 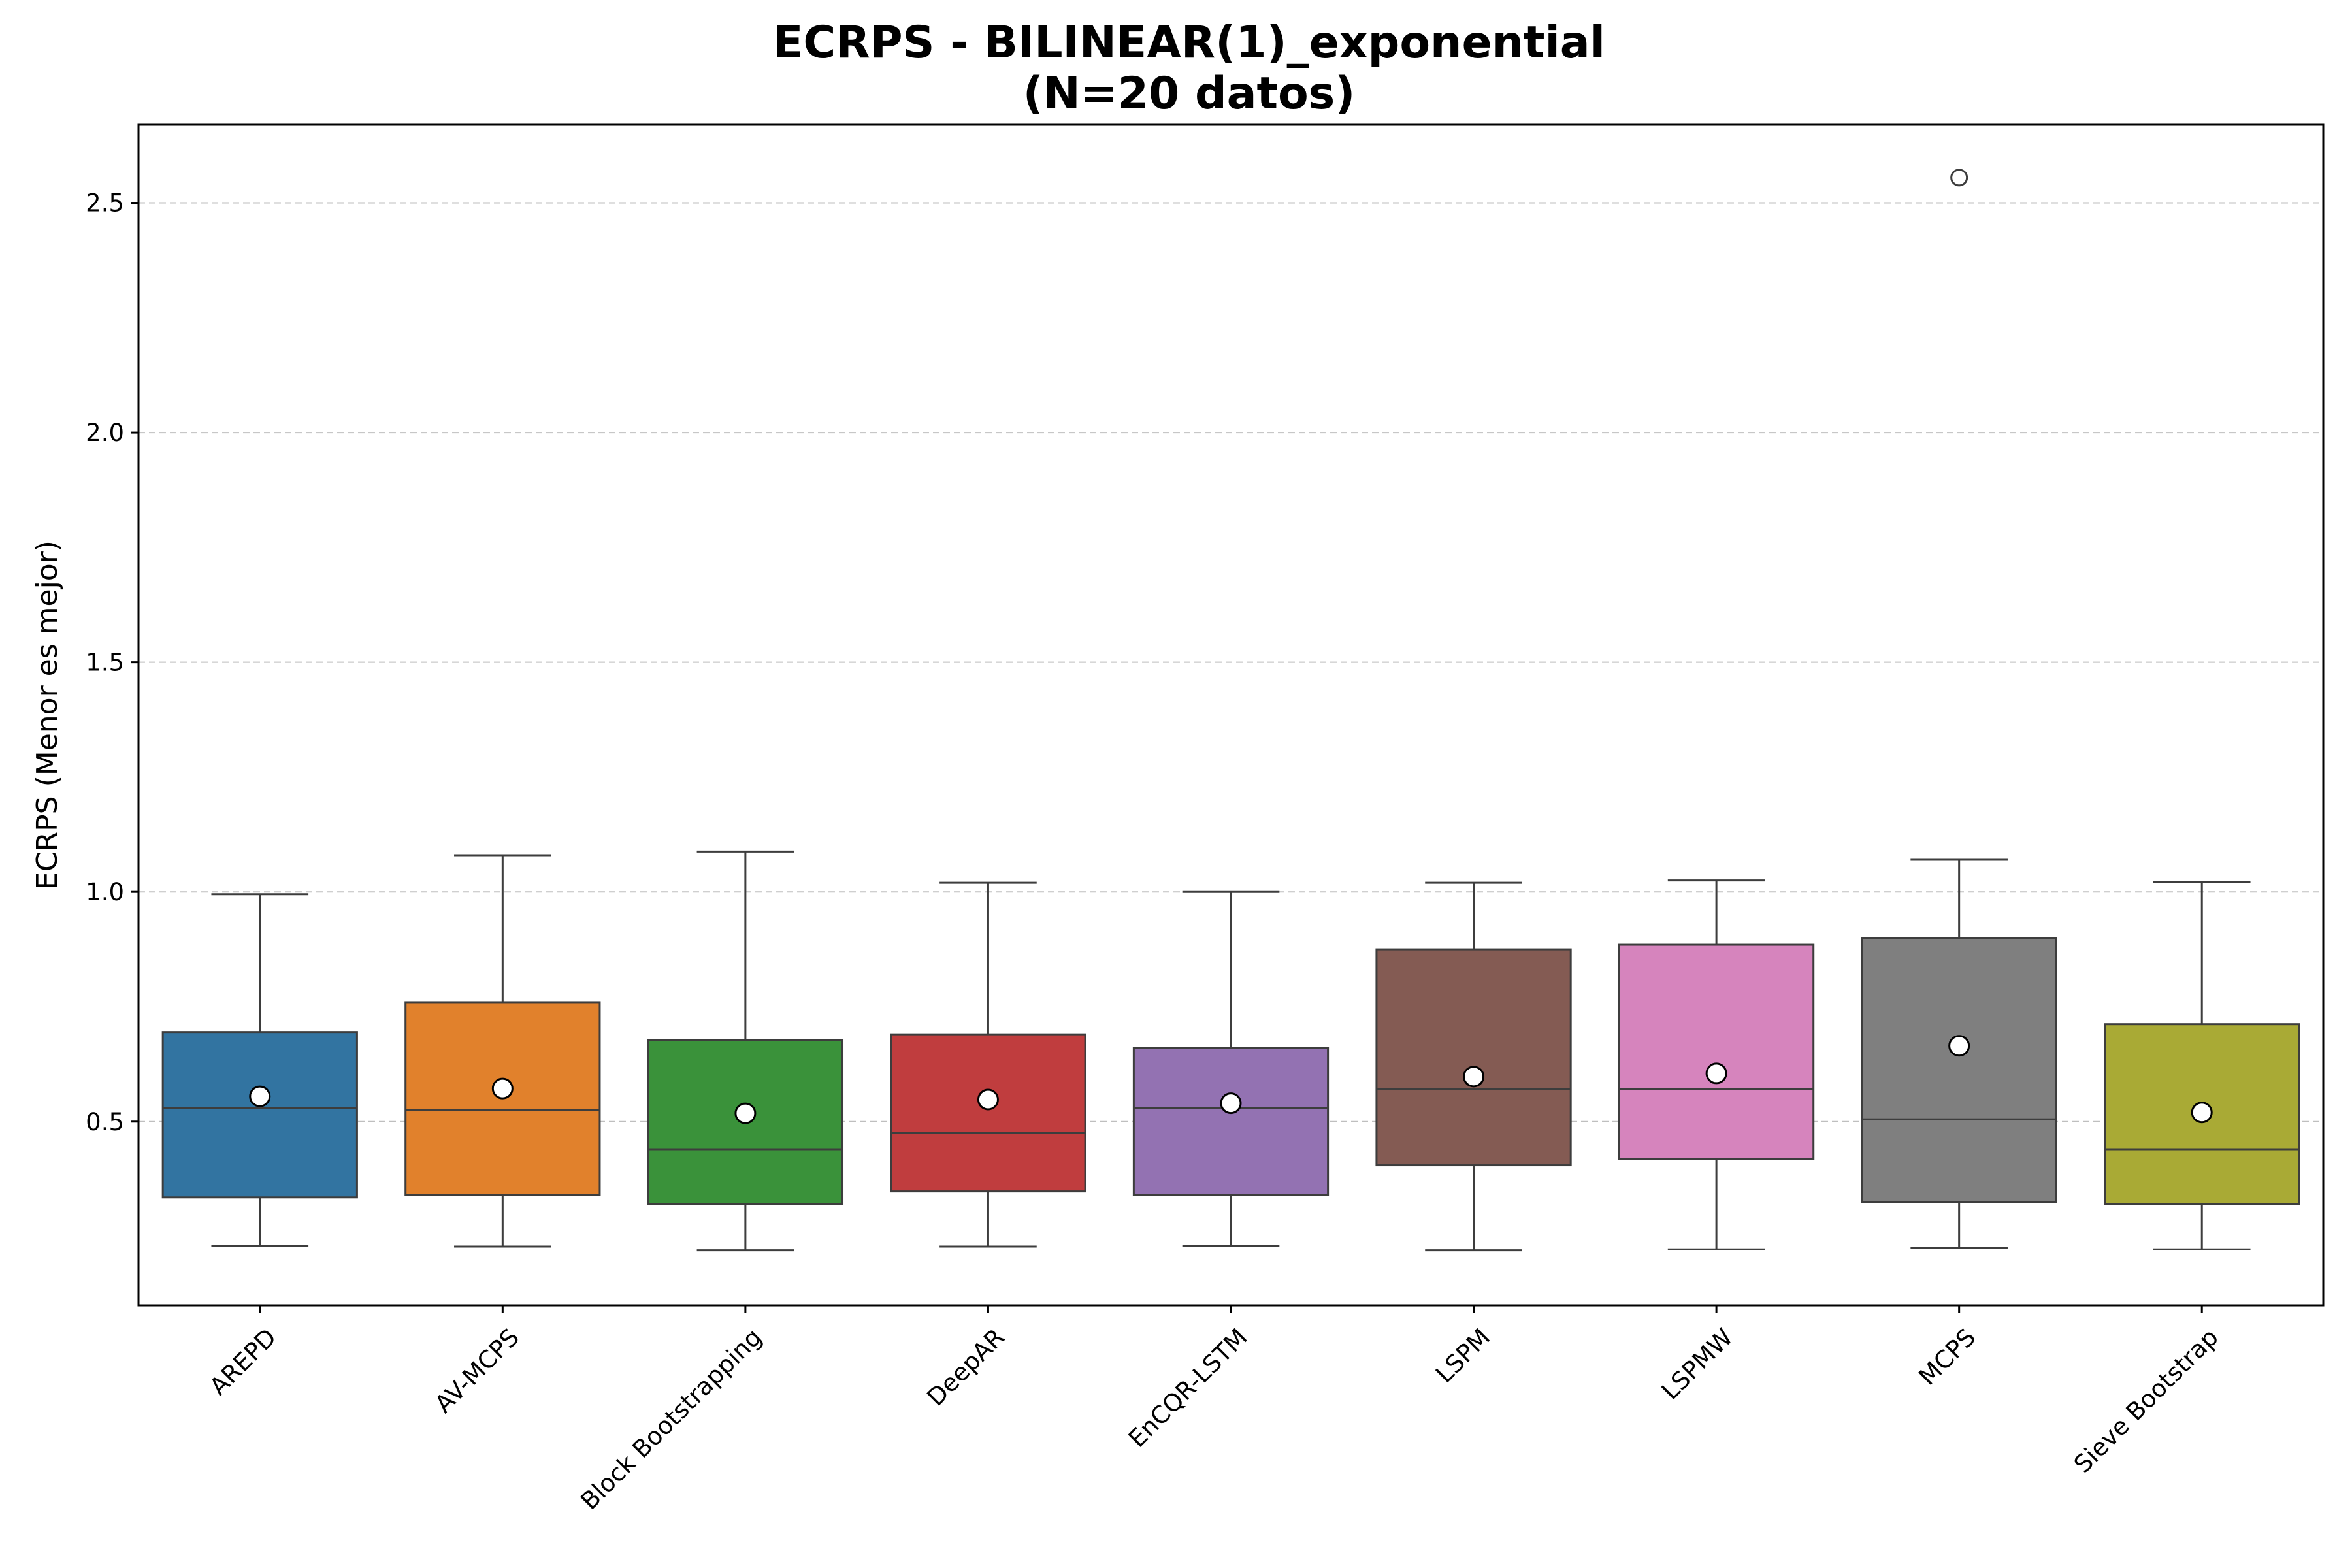 What do you see at coordinates (105, 203) in the screenshot?
I see `y-tick-label: 2.5` at bounding box center [105, 203].